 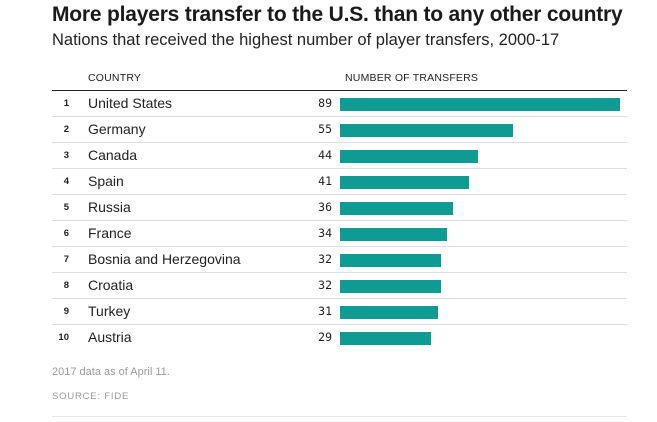 I want to click on country-label: France, so click(x=110, y=233).